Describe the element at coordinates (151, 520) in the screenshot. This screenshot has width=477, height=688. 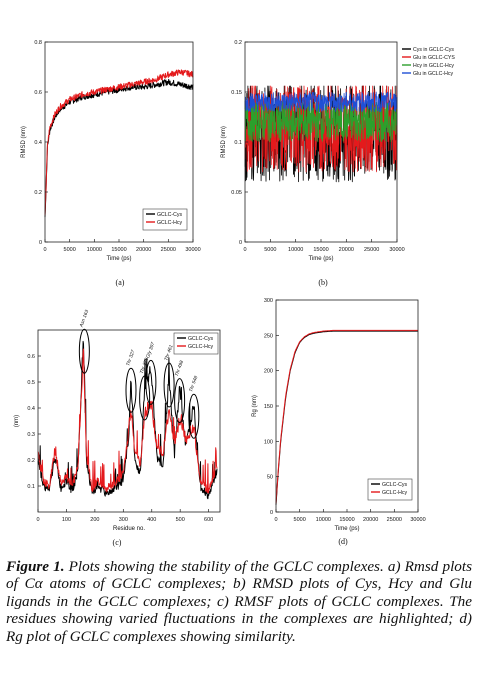
I see `x-tick-label: 400` at that location.